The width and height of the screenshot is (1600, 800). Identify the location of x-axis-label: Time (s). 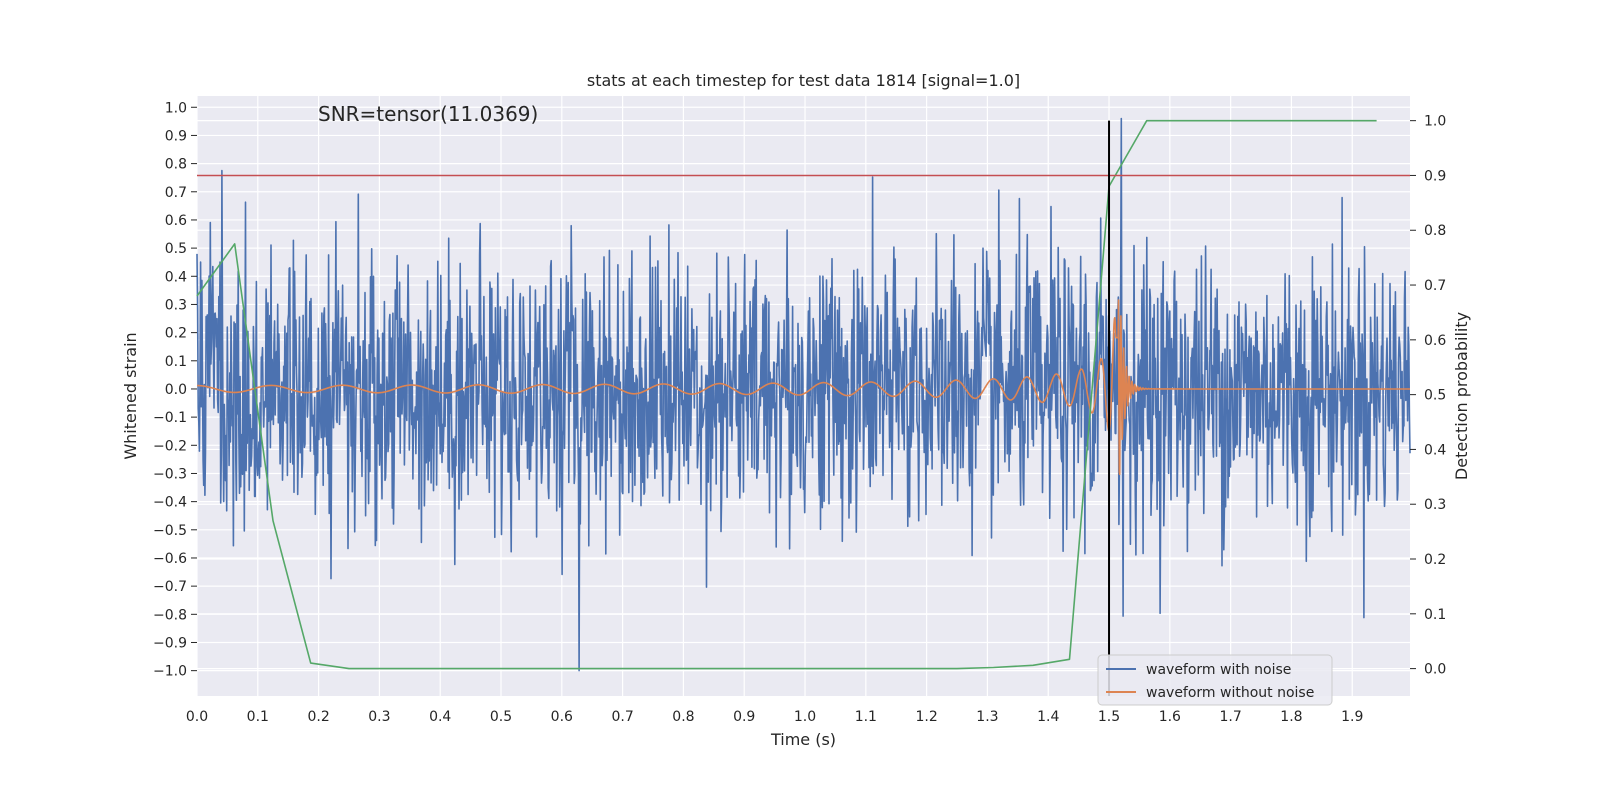
(803, 739).